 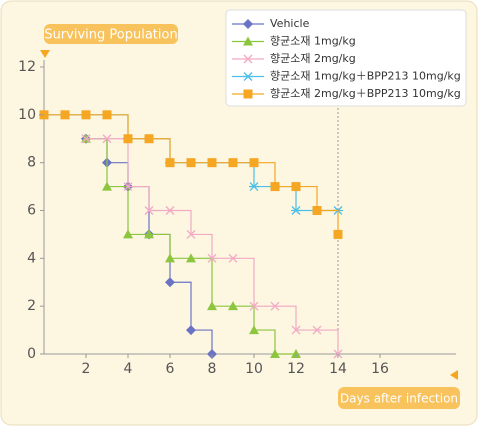 I want to click on x-tick-label: 16, so click(x=380, y=369).